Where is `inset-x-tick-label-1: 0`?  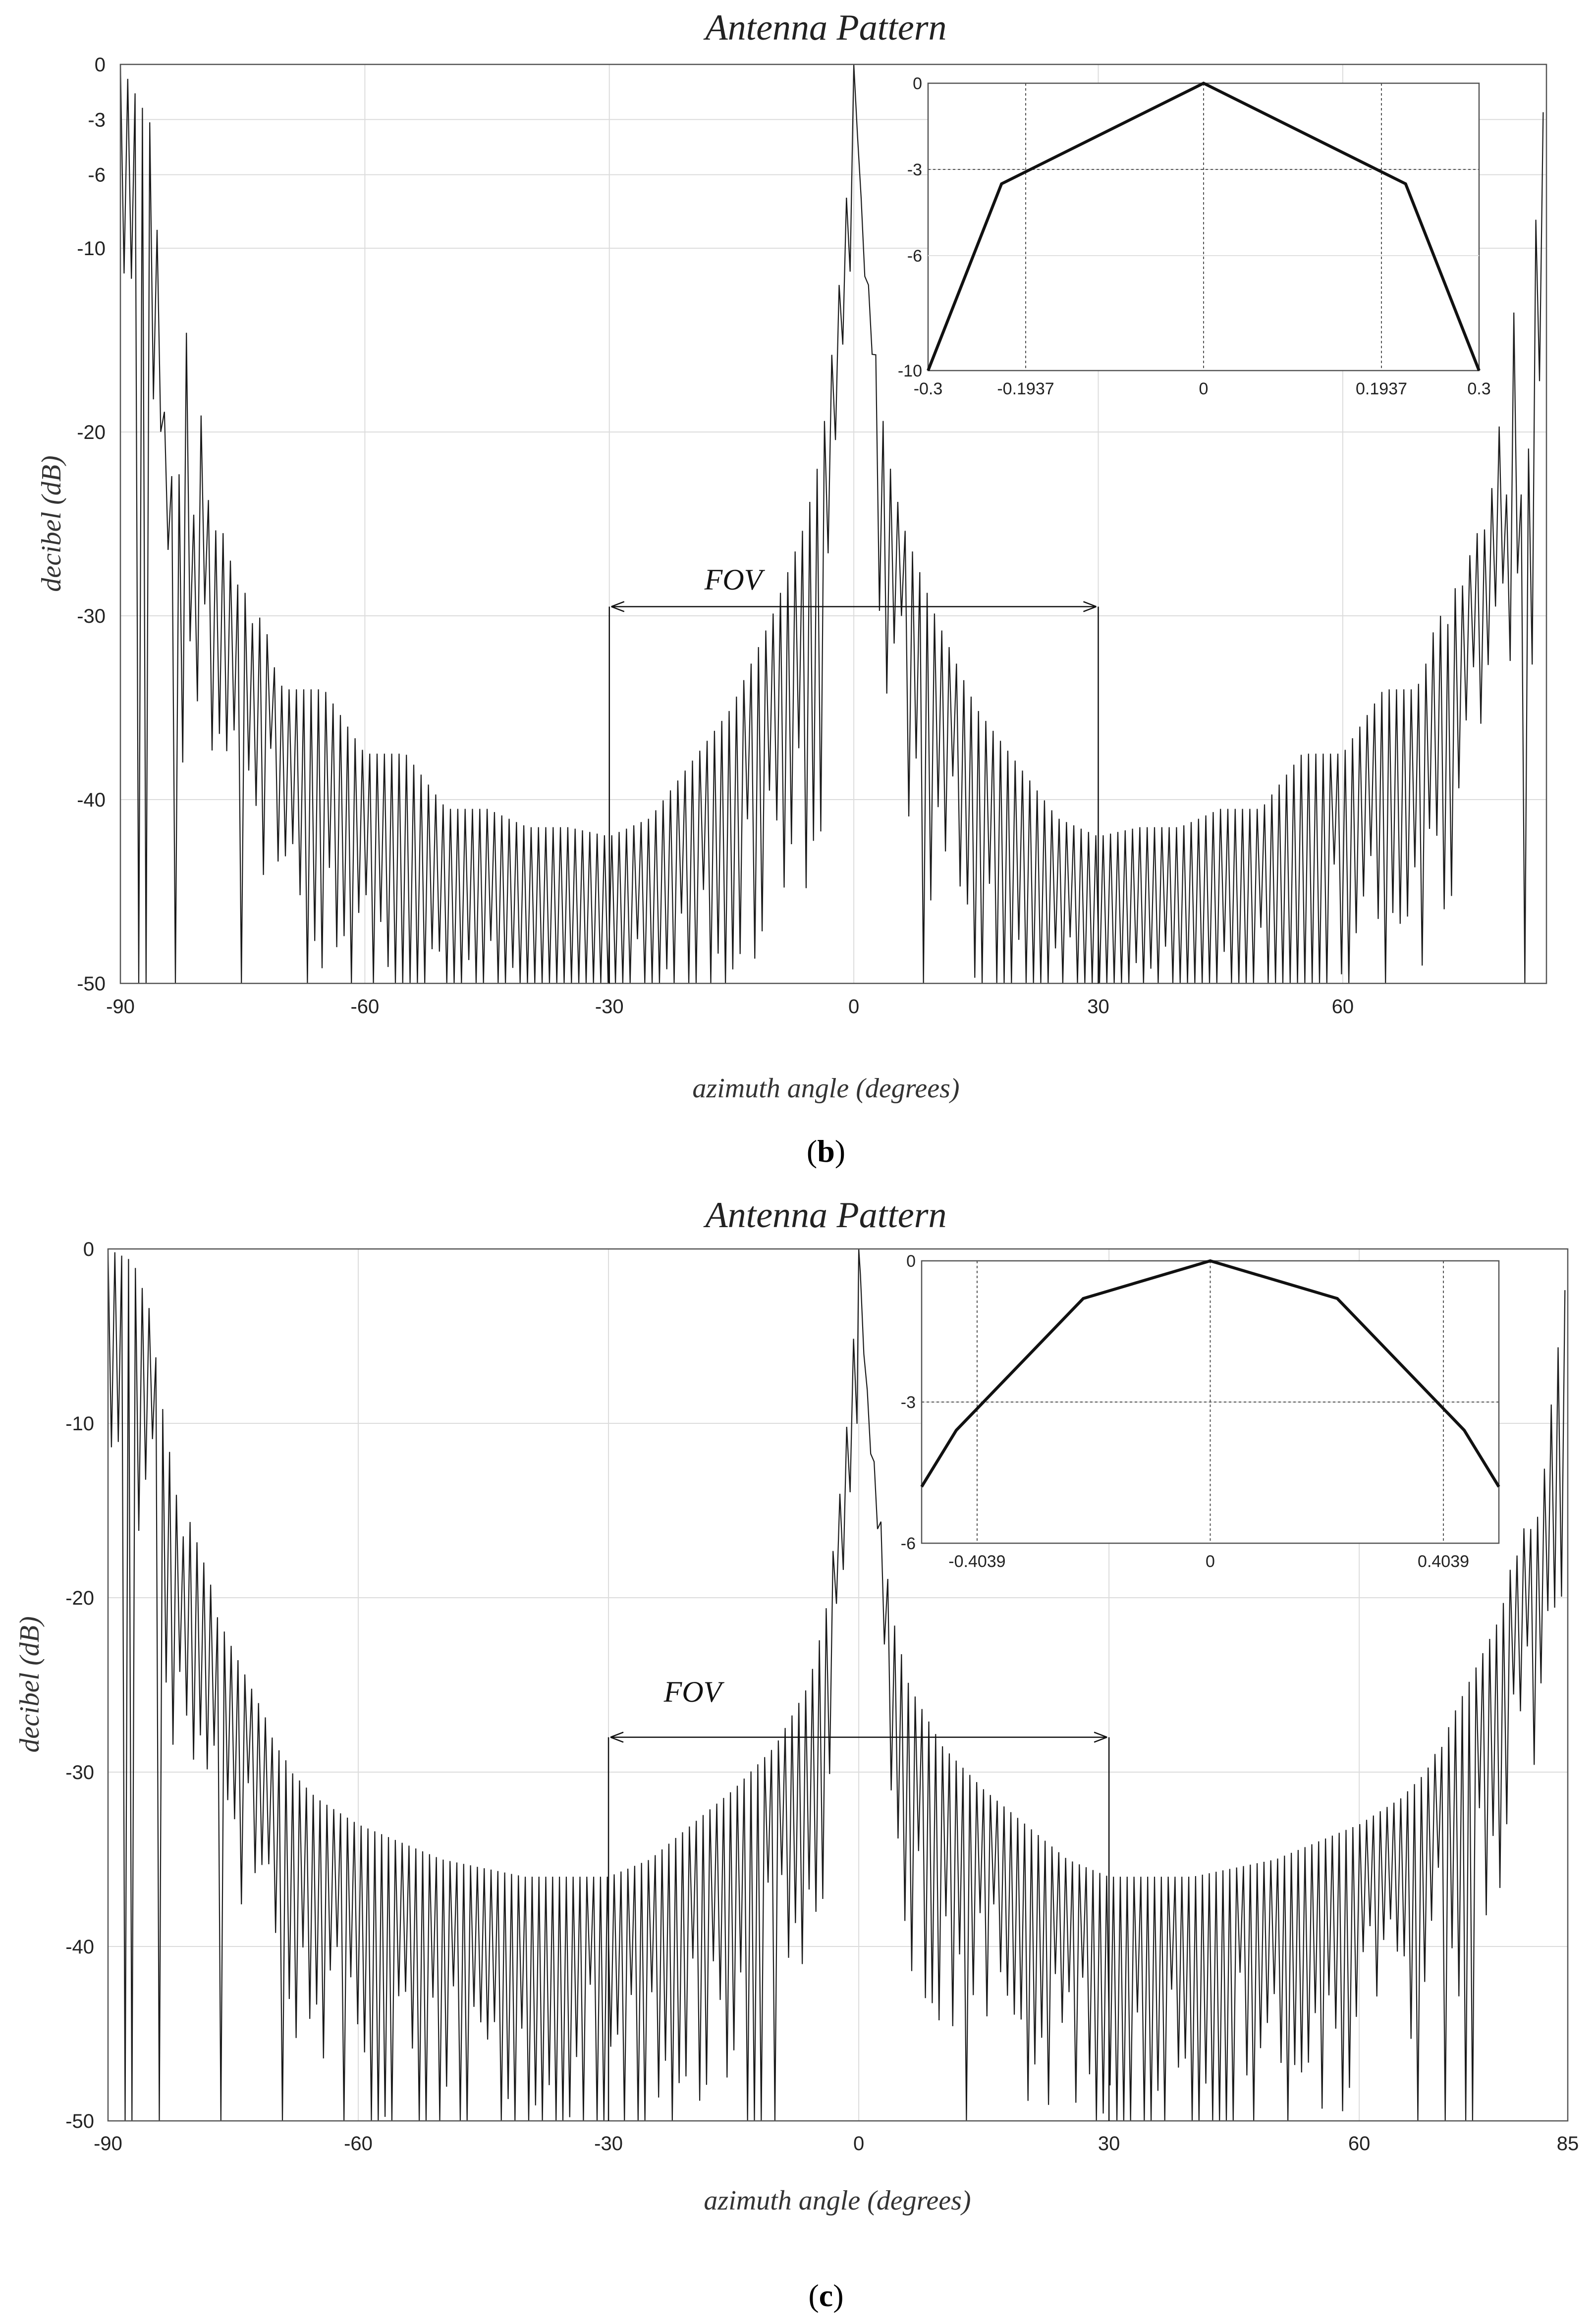 inset-x-tick-label-1: 0 is located at coordinates (1210, 1561).